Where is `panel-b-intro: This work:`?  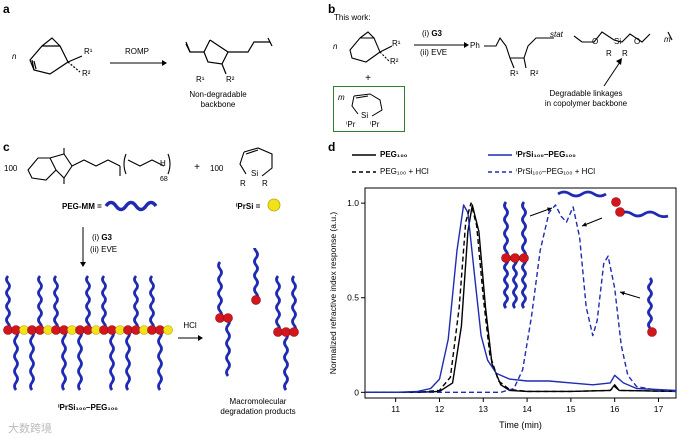 panel-b-intro: This work: is located at coordinates (352, 17).